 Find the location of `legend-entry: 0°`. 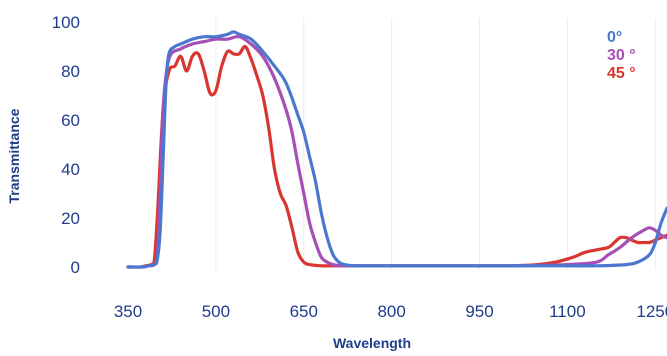

legend-entry: 0° is located at coordinates (614, 37).